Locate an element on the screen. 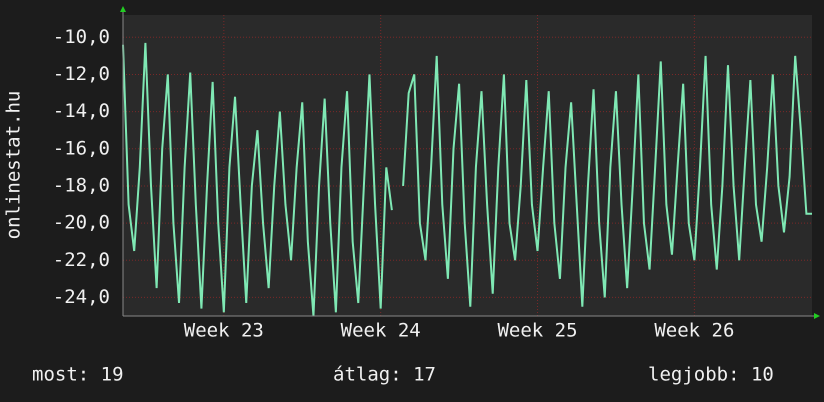 The height and width of the screenshot is (402, 824). y-tick-label: -14,0 is located at coordinates (81, 111).